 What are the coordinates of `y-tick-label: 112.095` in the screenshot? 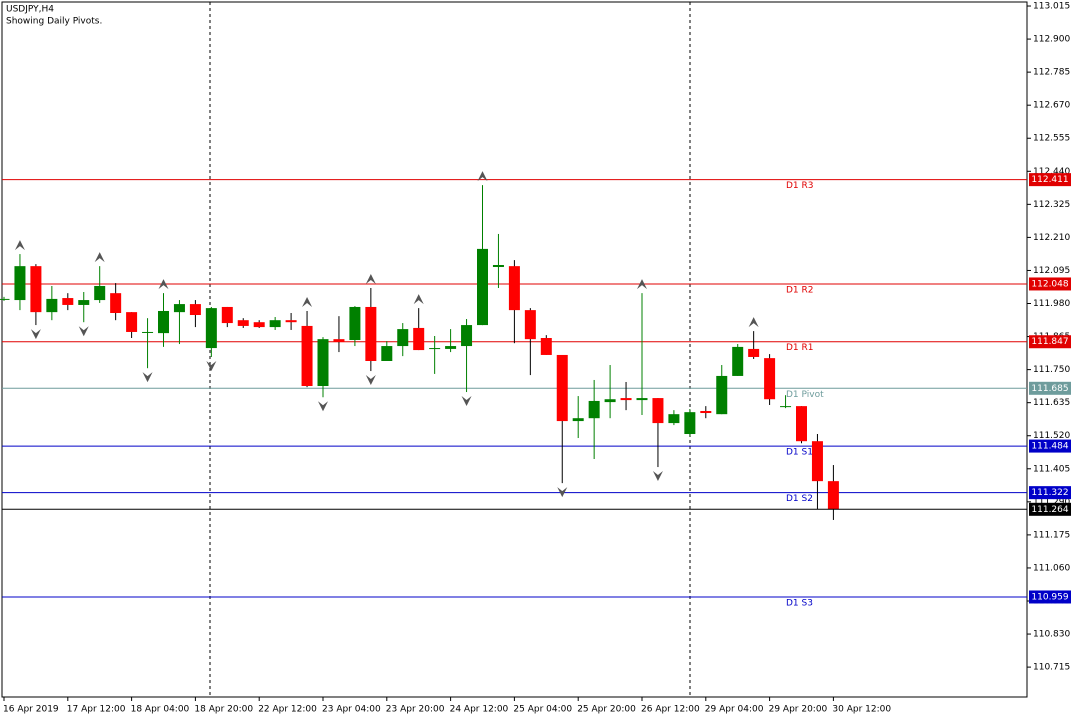 It's located at (1051, 271).